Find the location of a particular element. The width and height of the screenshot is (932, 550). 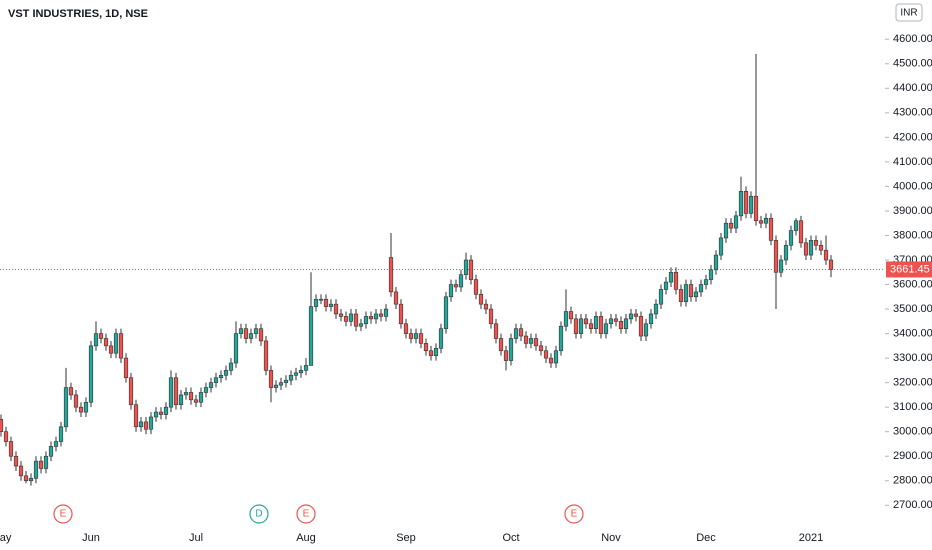

y-tick-label: 2800.00 is located at coordinates (912, 481).